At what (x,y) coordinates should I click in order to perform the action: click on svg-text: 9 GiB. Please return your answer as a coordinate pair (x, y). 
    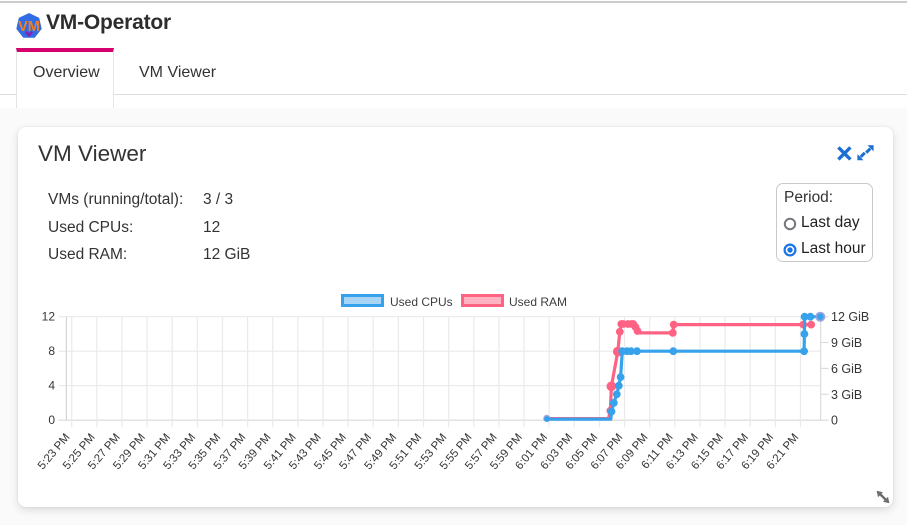
    Looking at the image, I should click on (846, 343).